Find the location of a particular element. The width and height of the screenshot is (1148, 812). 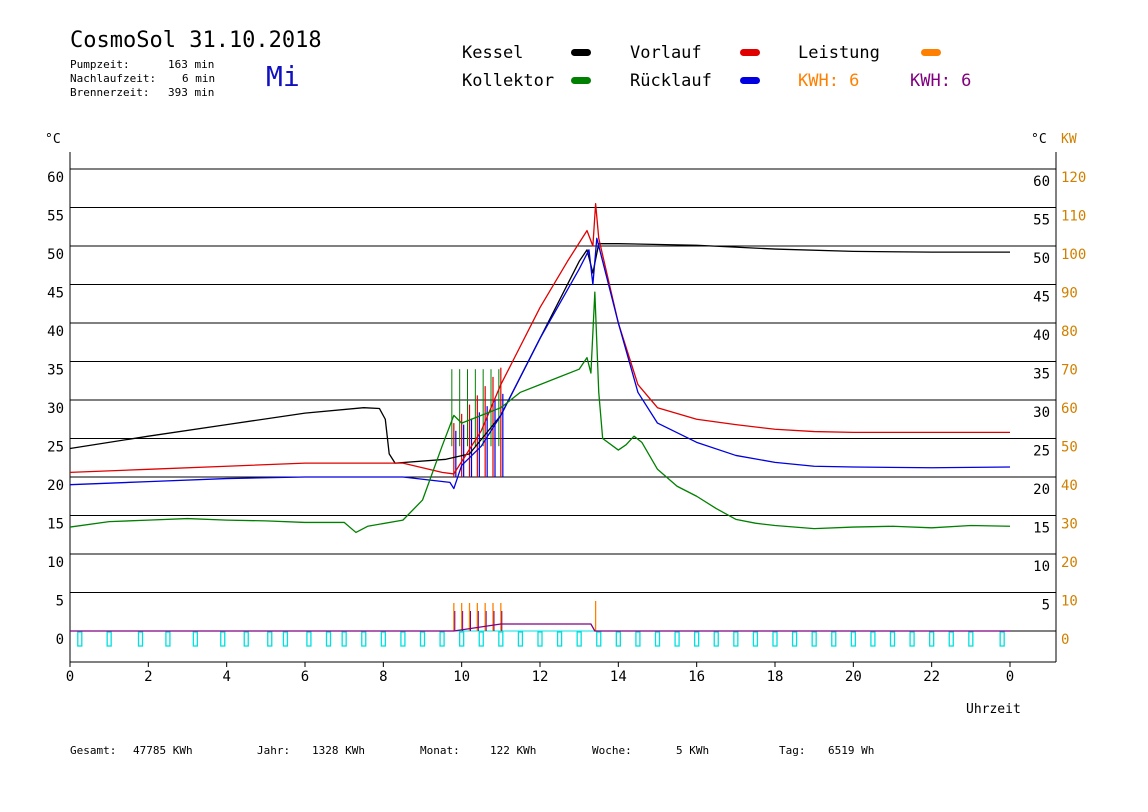

y-right-tick-label: 40 is located at coordinates (1041, 336).